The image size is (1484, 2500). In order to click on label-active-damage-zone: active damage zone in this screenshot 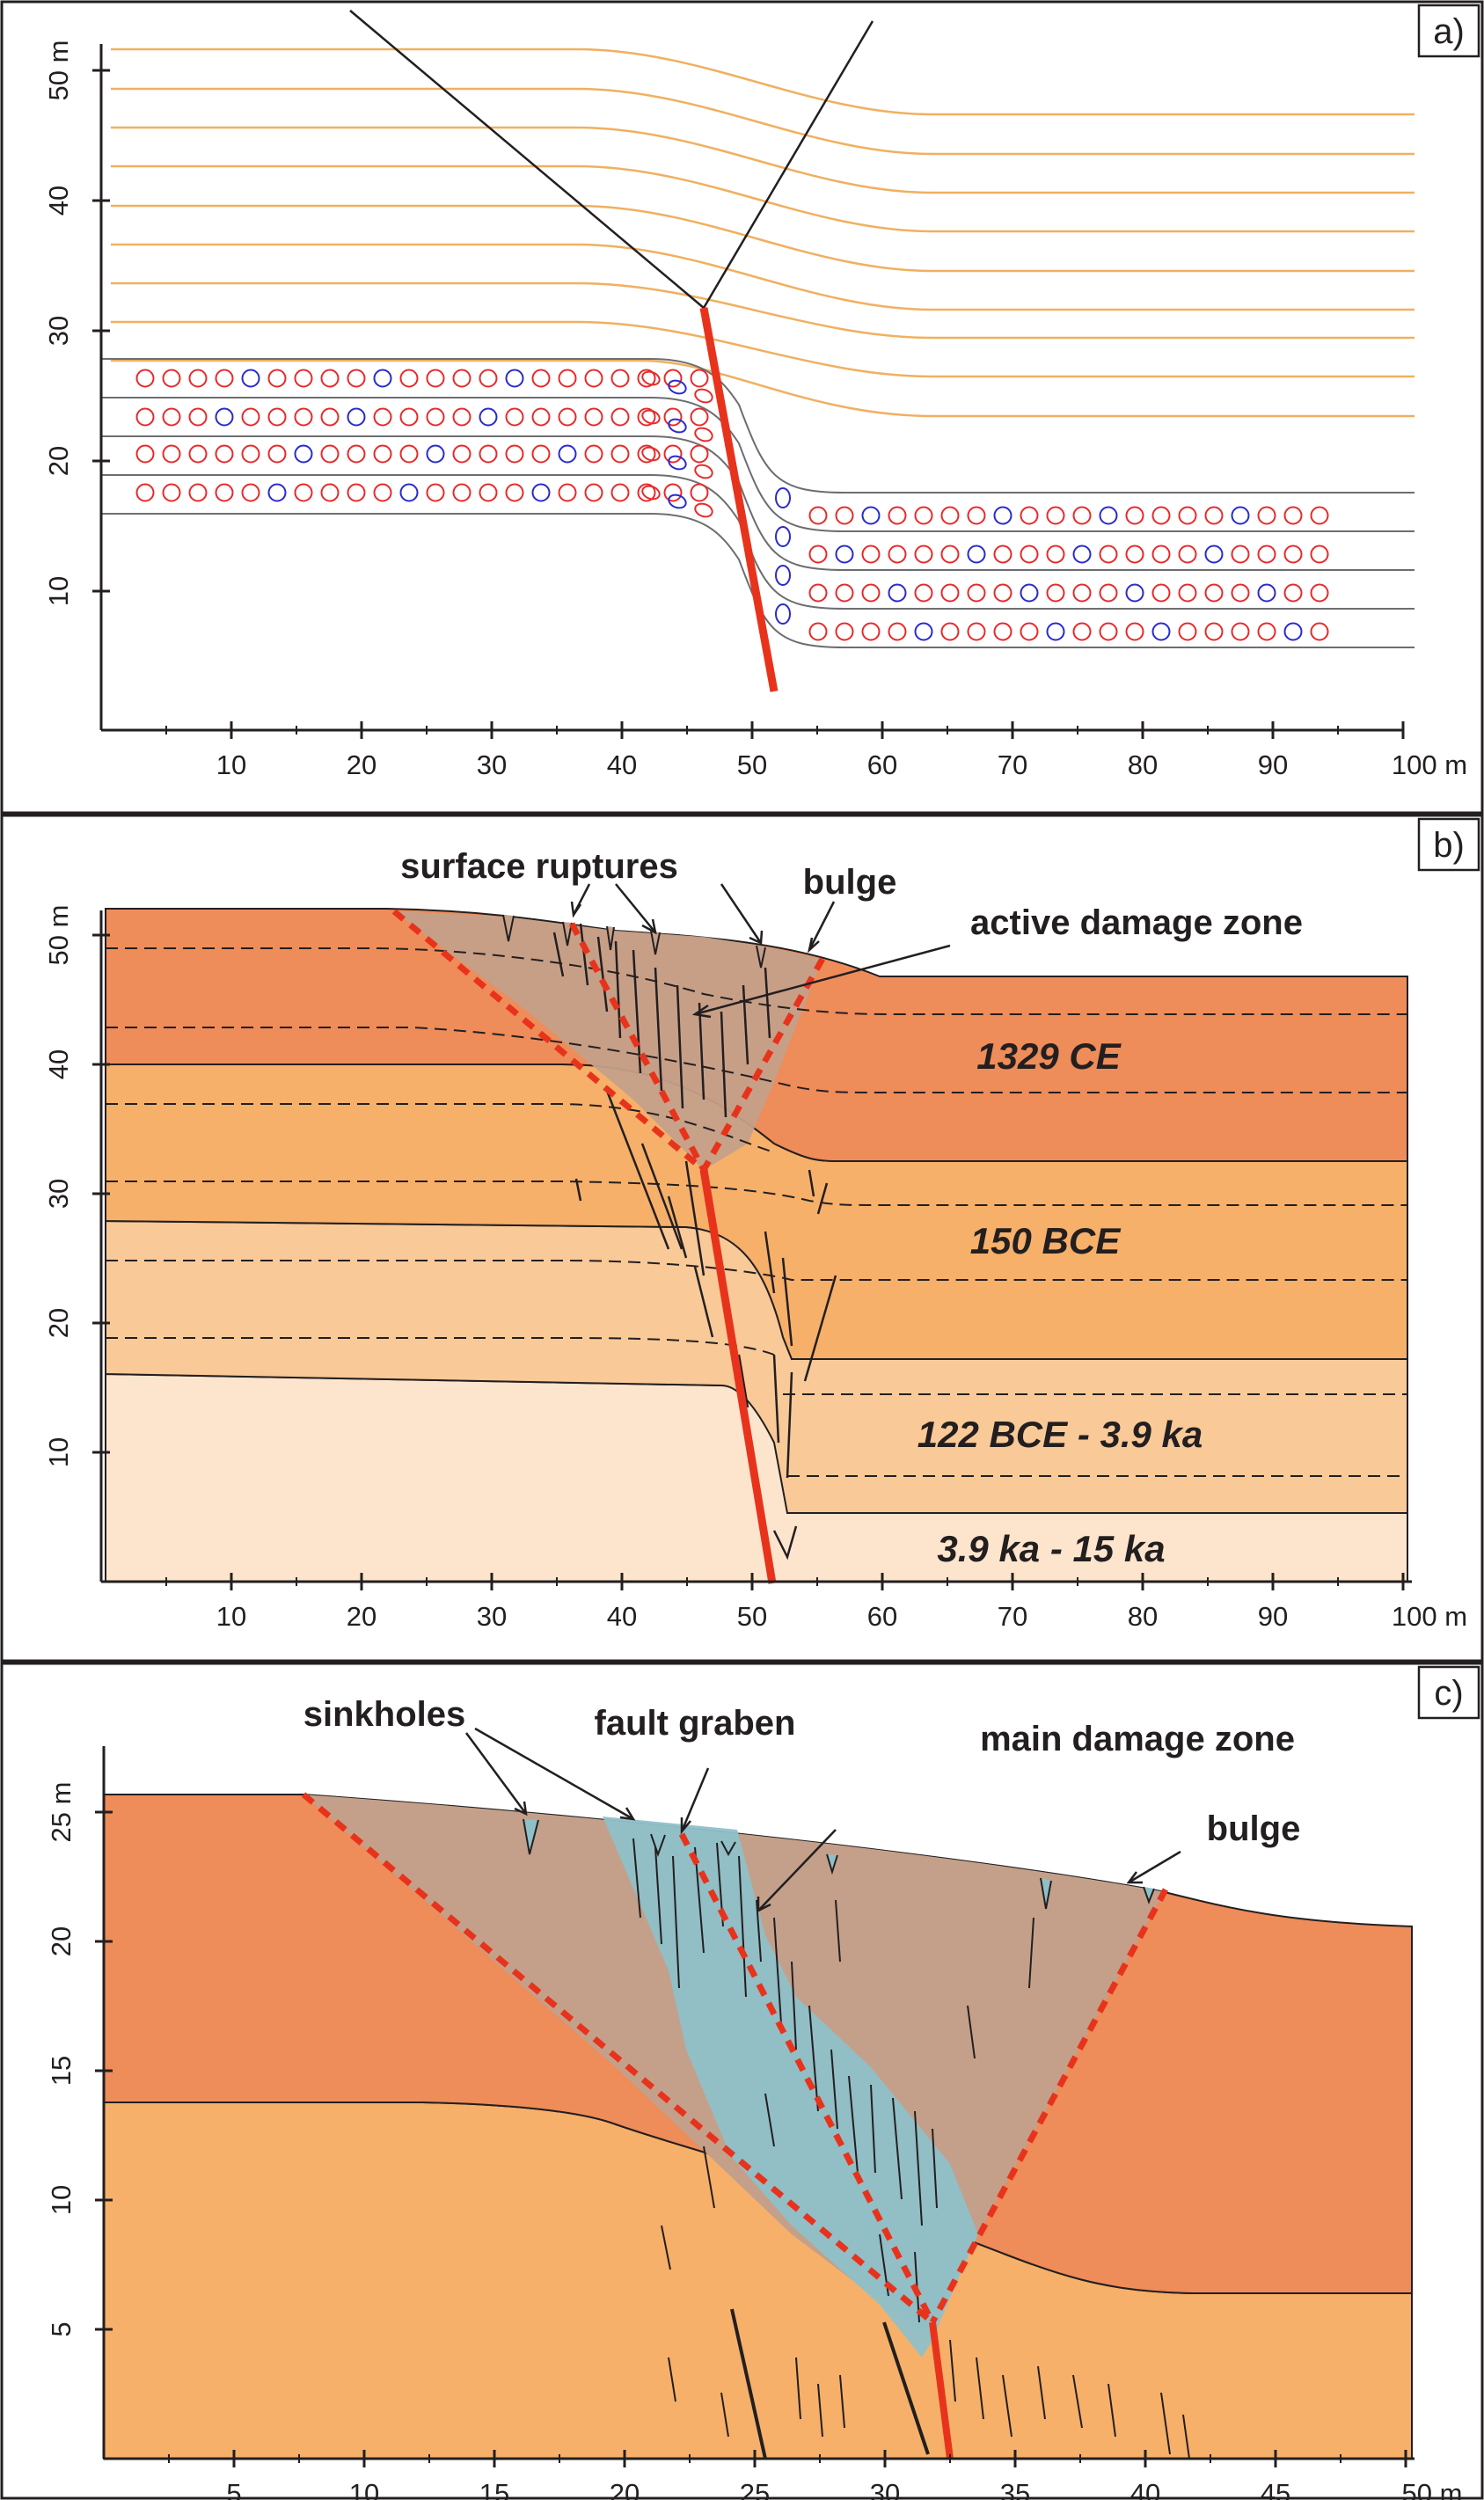, I will do `click(1136, 923)`.